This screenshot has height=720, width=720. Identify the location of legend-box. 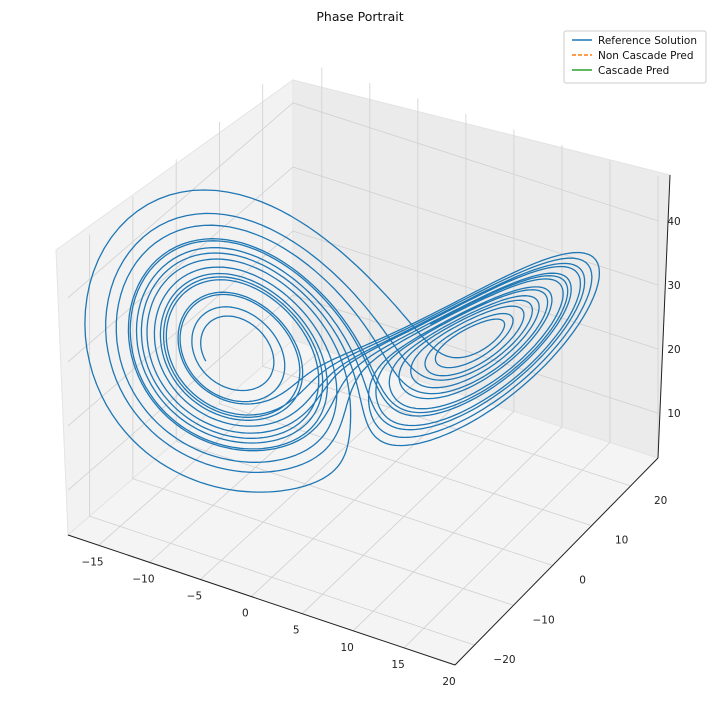
(635, 57).